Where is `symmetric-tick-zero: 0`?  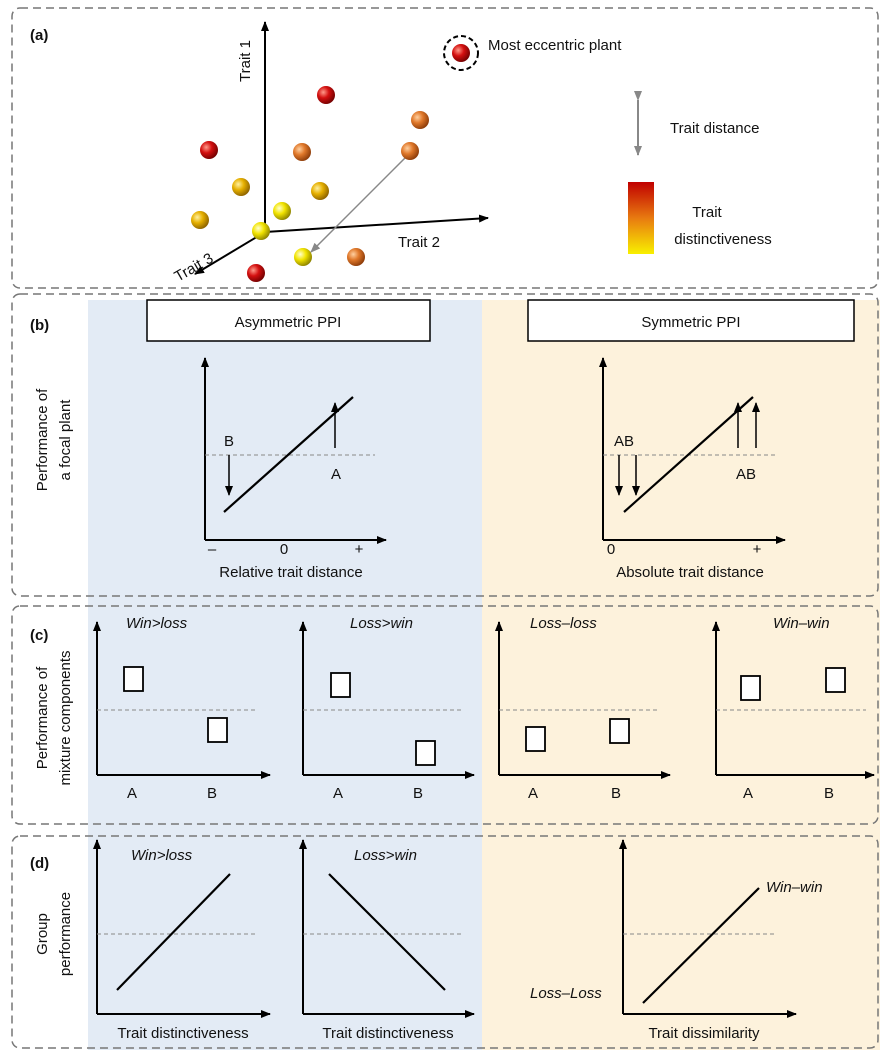
symmetric-tick-zero: 0 is located at coordinates (611, 549).